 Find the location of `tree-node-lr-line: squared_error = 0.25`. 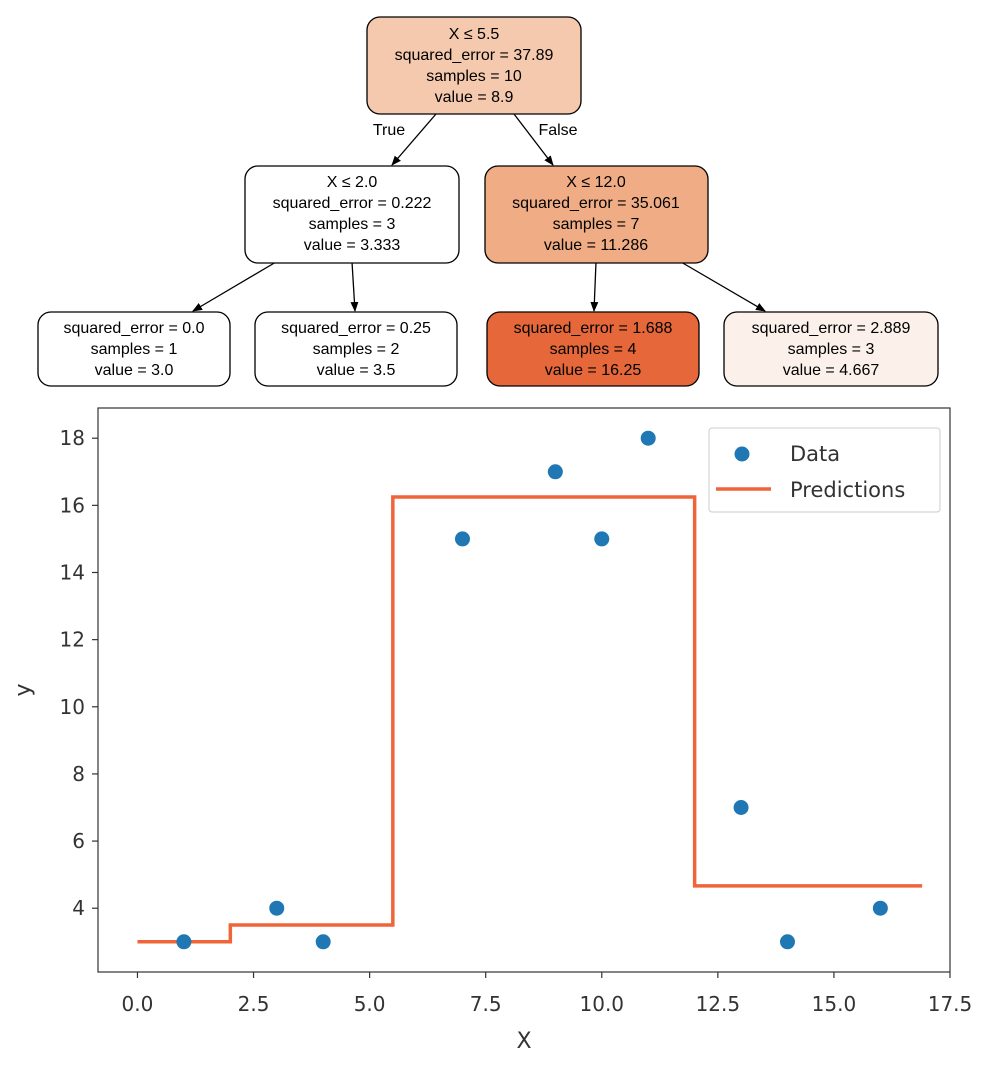

tree-node-lr-line: squared_error = 0.25 is located at coordinates (356, 328).